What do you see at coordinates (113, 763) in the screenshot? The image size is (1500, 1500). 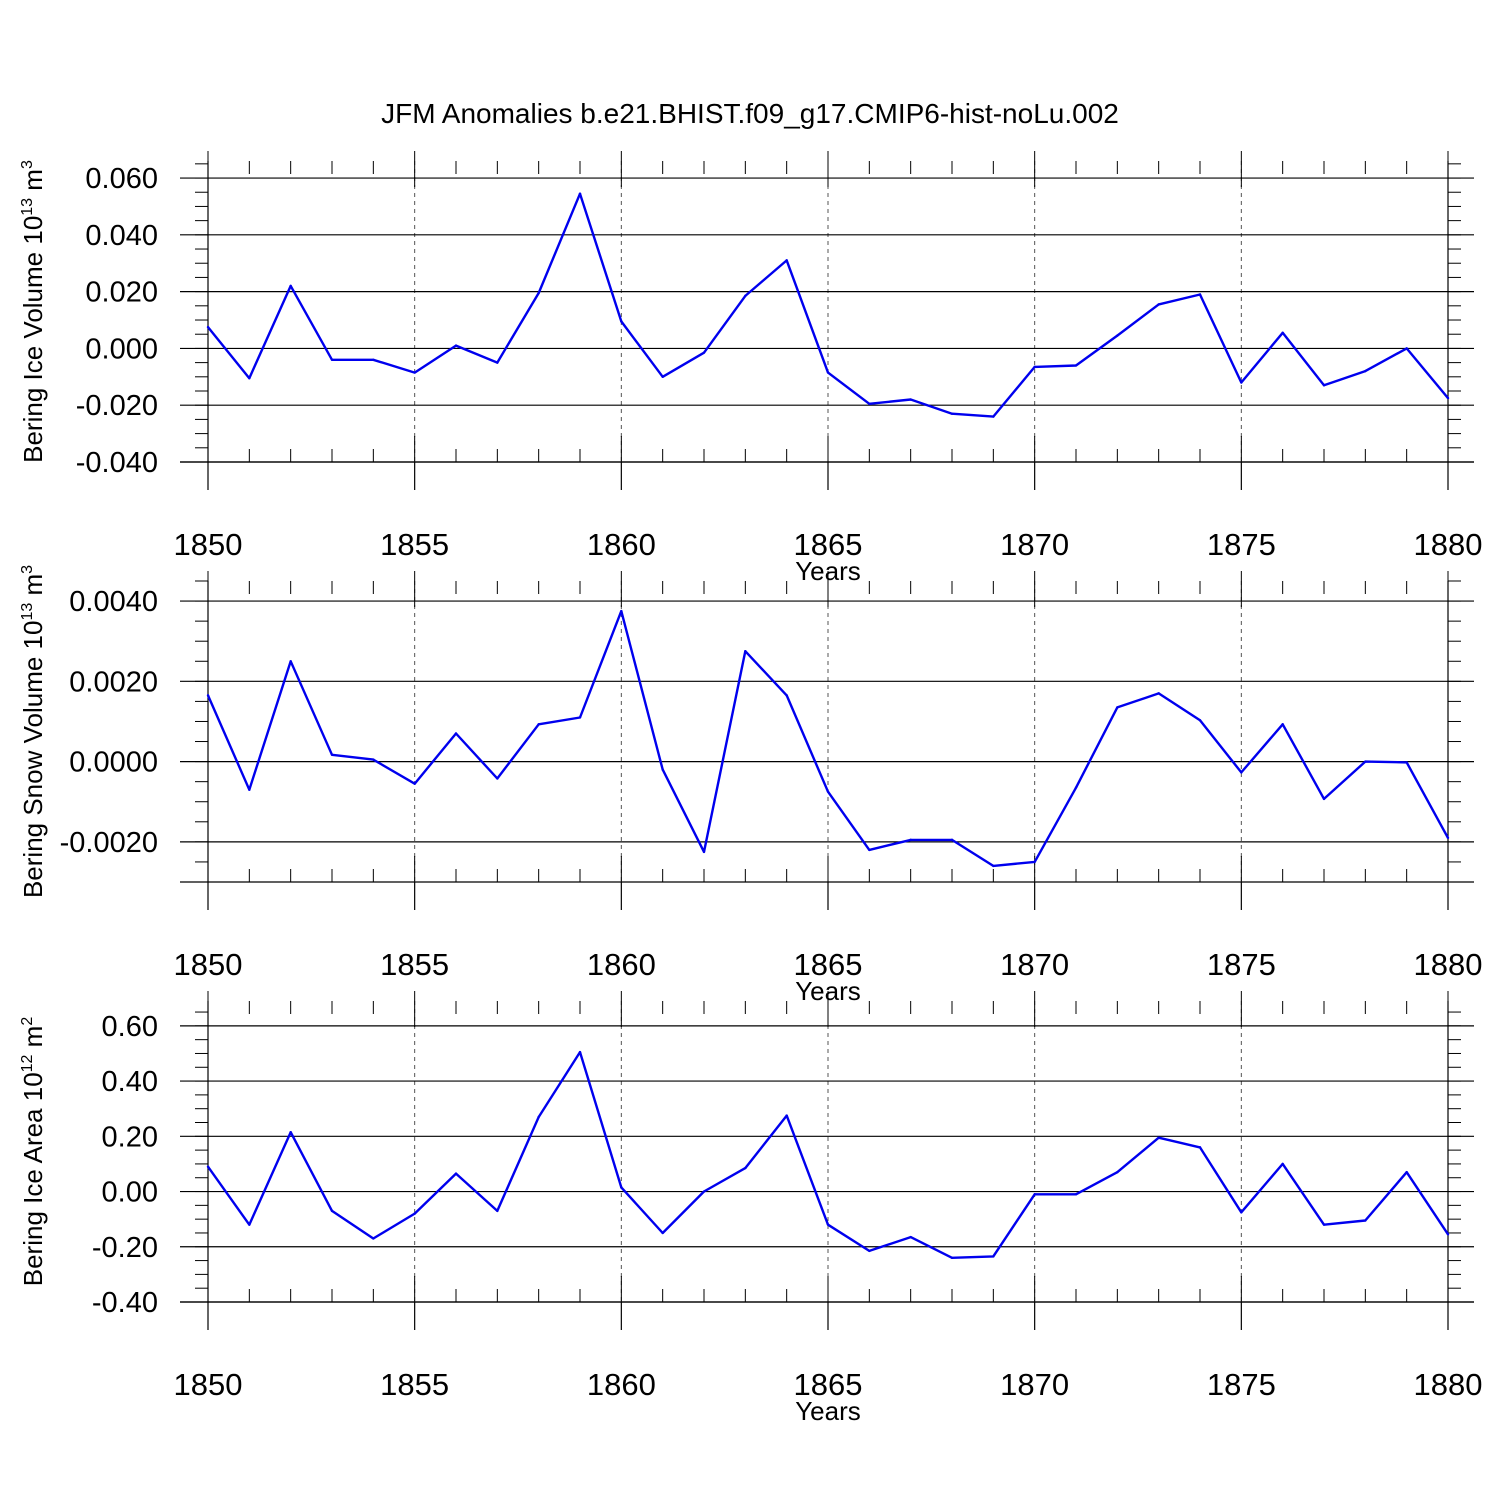 I see `y-tick-label: 0.0000` at bounding box center [113, 763].